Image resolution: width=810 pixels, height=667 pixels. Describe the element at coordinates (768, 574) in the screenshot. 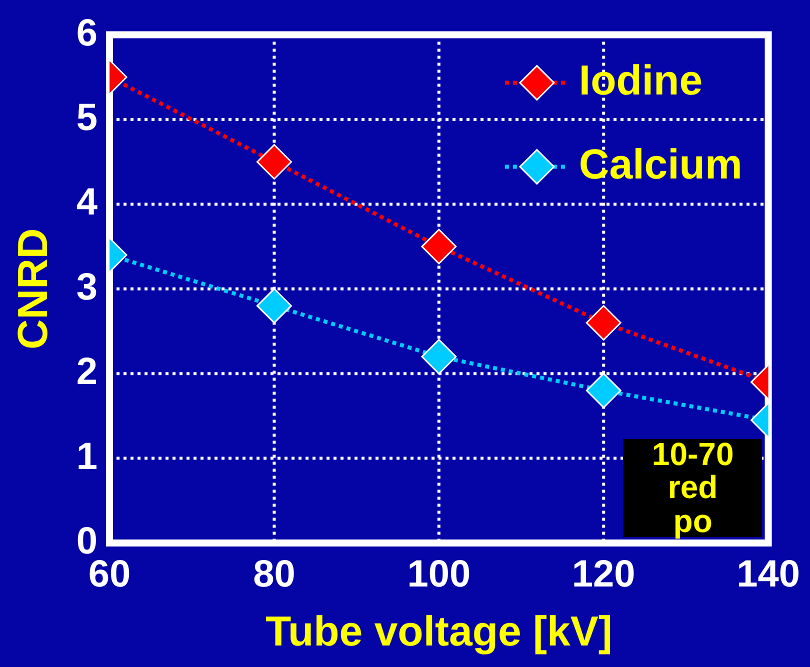

I see `x-tick-label: 140` at that location.